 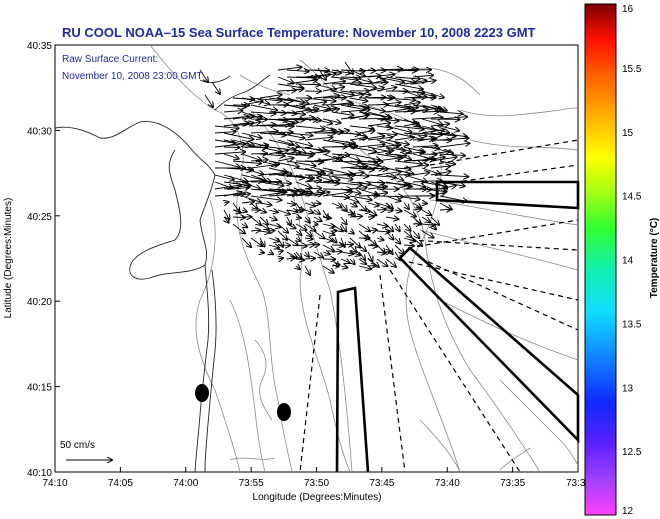 What do you see at coordinates (110, 59) in the screenshot?
I see `legend-line-1: Raw Surface Current:` at bounding box center [110, 59].